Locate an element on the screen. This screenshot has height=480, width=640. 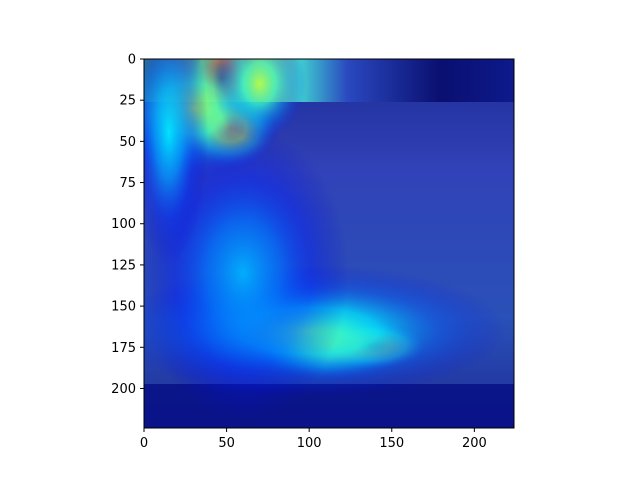
x-axis: 0 50 100 150 200 is located at coordinates (313, 439).